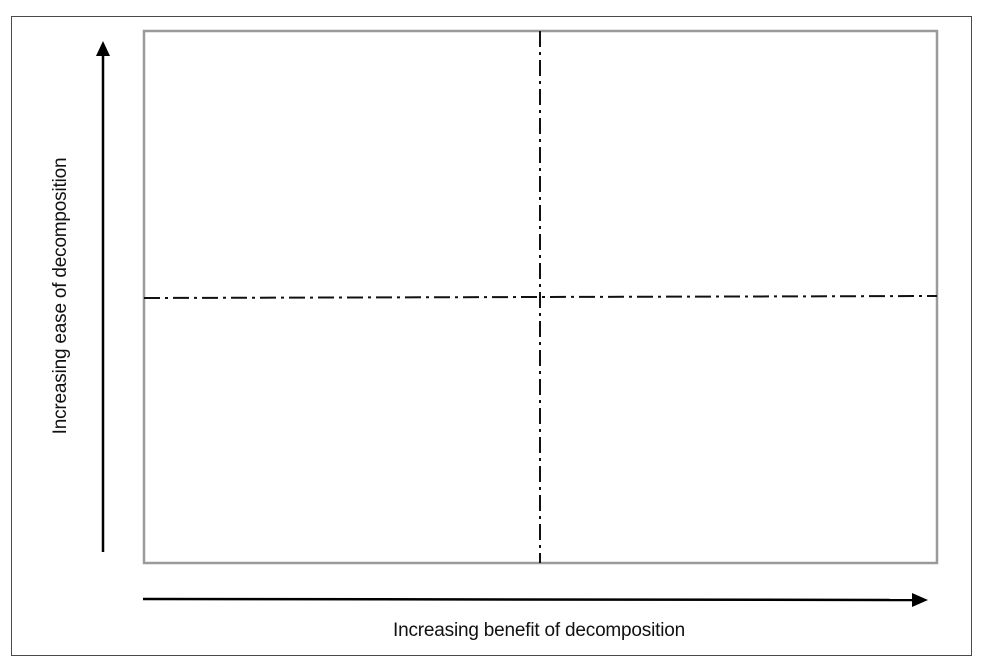 The height and width of the screenshot is (670, 984). Describe the element at coordinates (540, 297) in the screenshot. I see `horizontal-divider` at that location.